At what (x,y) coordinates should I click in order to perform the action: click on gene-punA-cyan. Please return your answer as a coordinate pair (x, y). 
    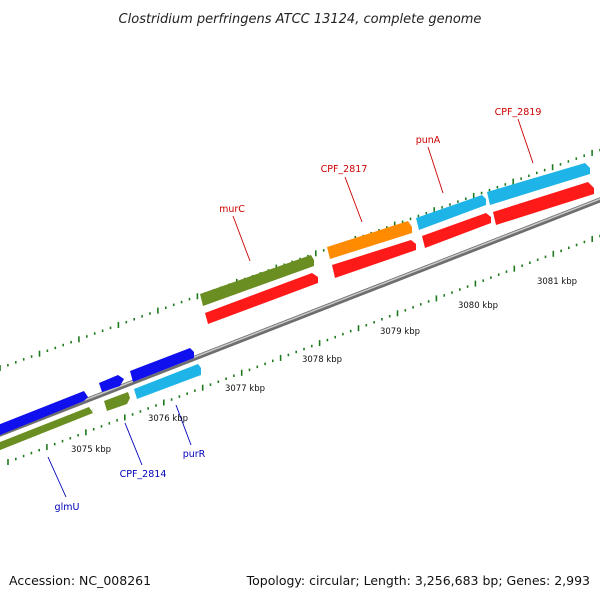
    Looking at the image, I should click on (451, 212).